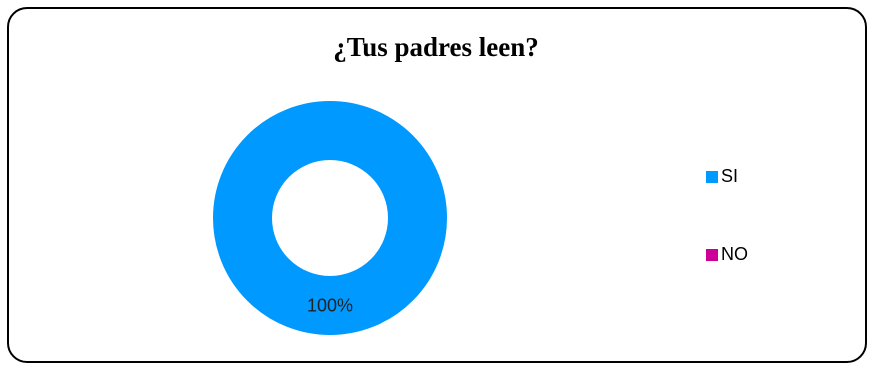 This screenshot has height=371, width=872. What do you see at coordinates (712, 176) in the screenshot?
I see `legend-swatch-si` at bounding box center [712, 176].